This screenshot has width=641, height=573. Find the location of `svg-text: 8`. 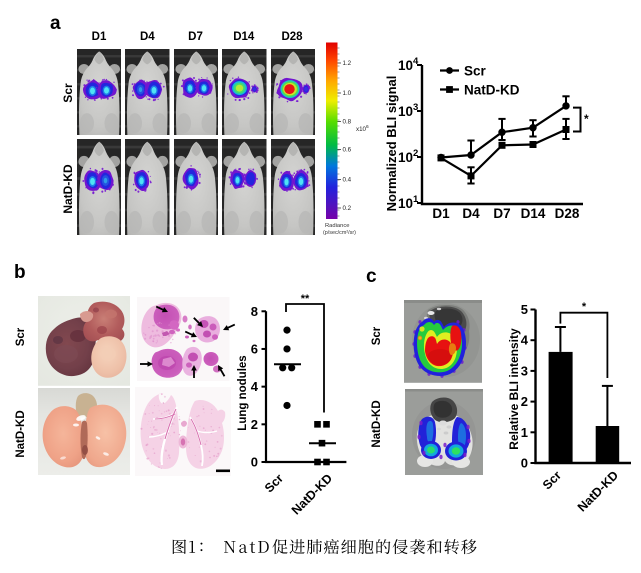

svg-text: 8 is located at coordinates (254, 311).